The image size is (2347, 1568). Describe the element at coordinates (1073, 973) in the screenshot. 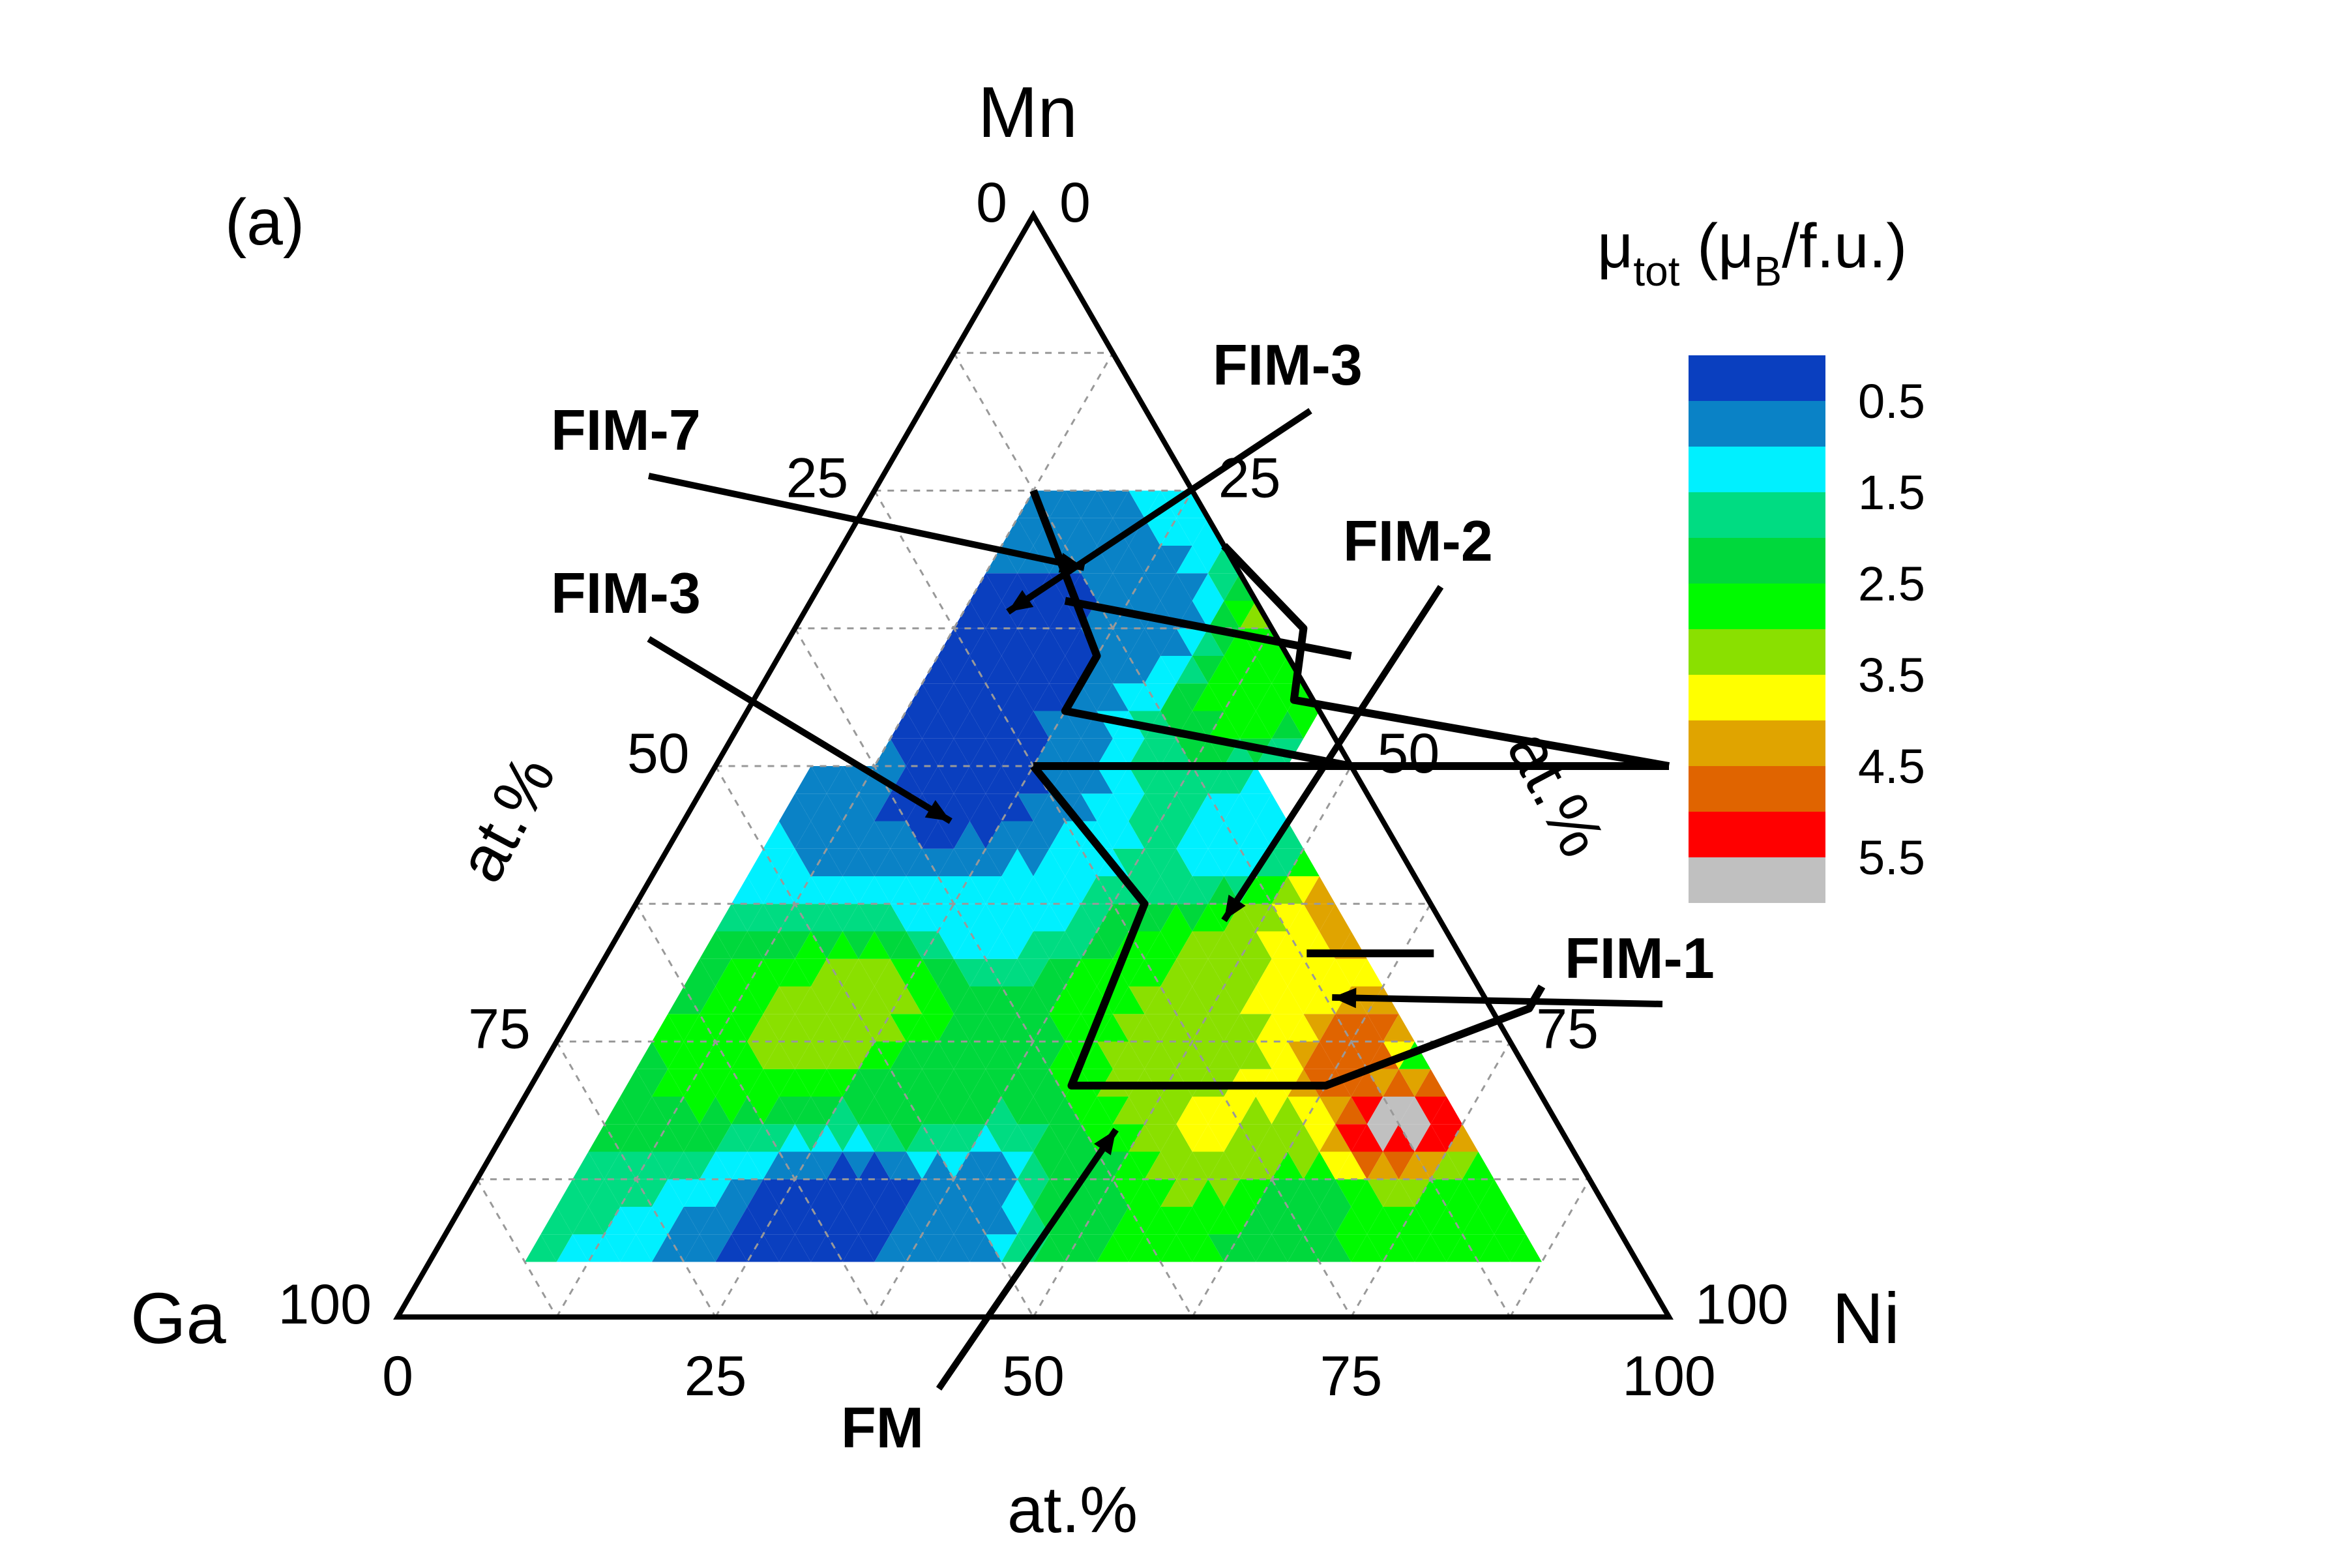

I see `grid-line-ni` at that location.